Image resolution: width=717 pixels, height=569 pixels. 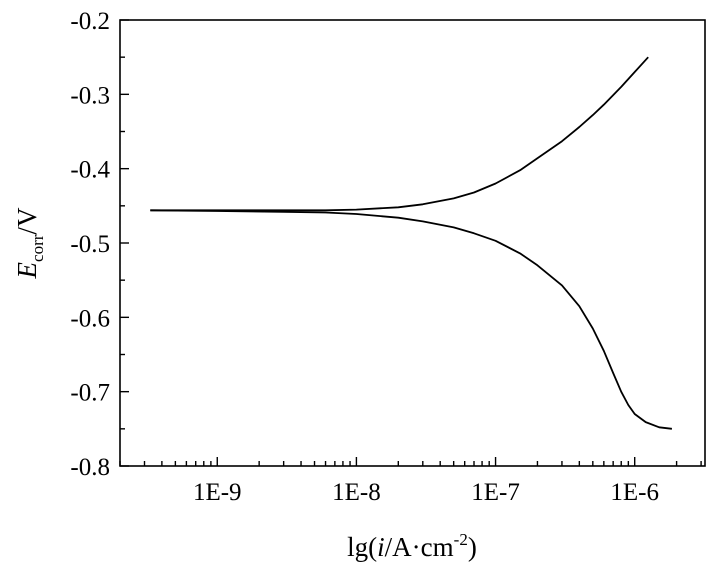 I want to click on x-axis-title: lg(i/A·cm-2), so click(x=412, y=546).